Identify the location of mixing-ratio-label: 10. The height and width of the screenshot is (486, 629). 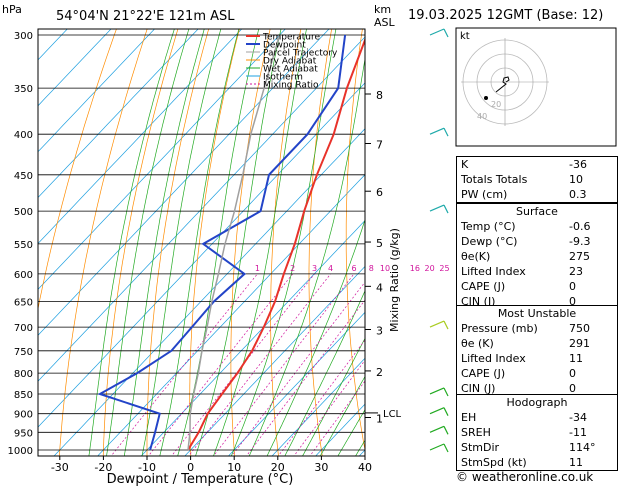
(385, 268).